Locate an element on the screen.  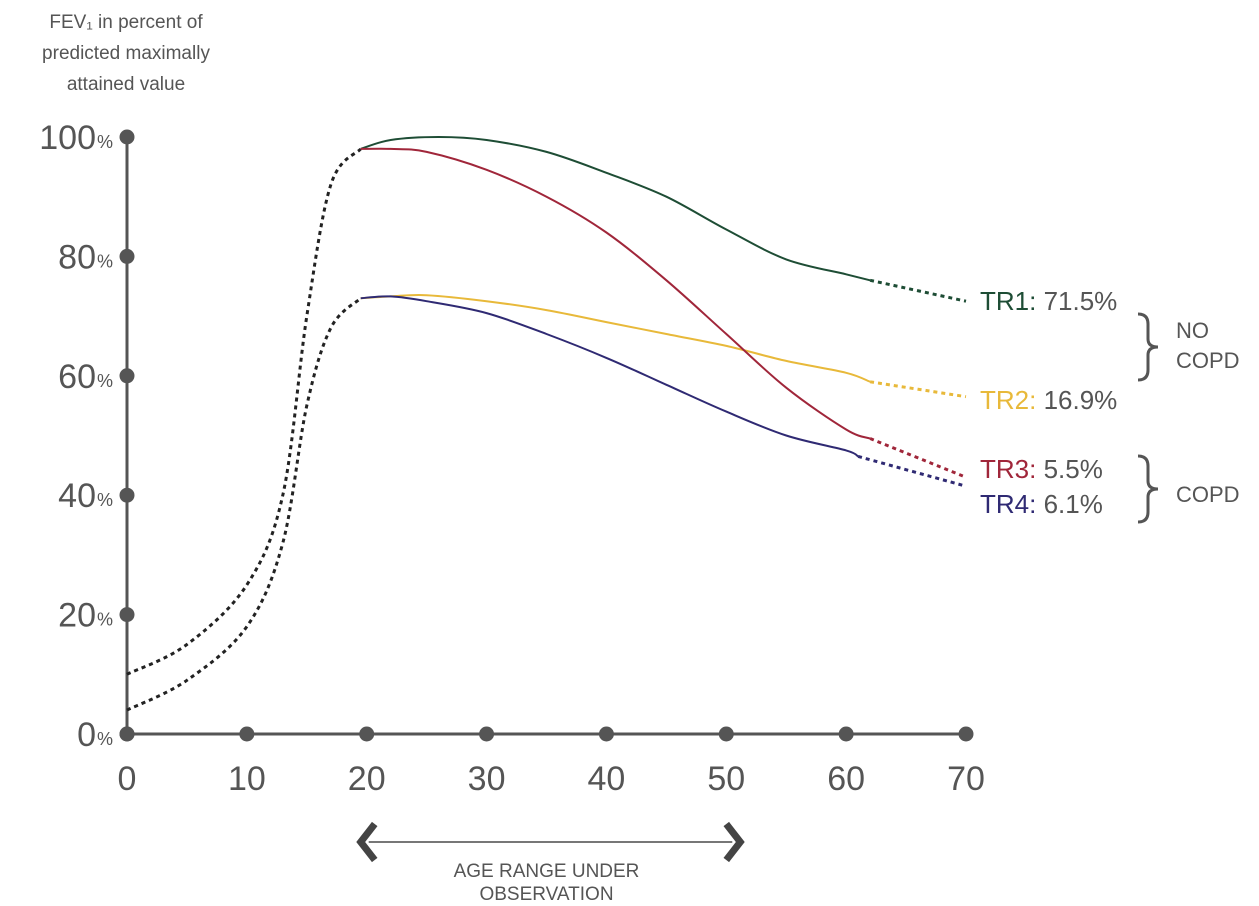
y-axis-title-line: attained value is located at coordinates (126, 84).